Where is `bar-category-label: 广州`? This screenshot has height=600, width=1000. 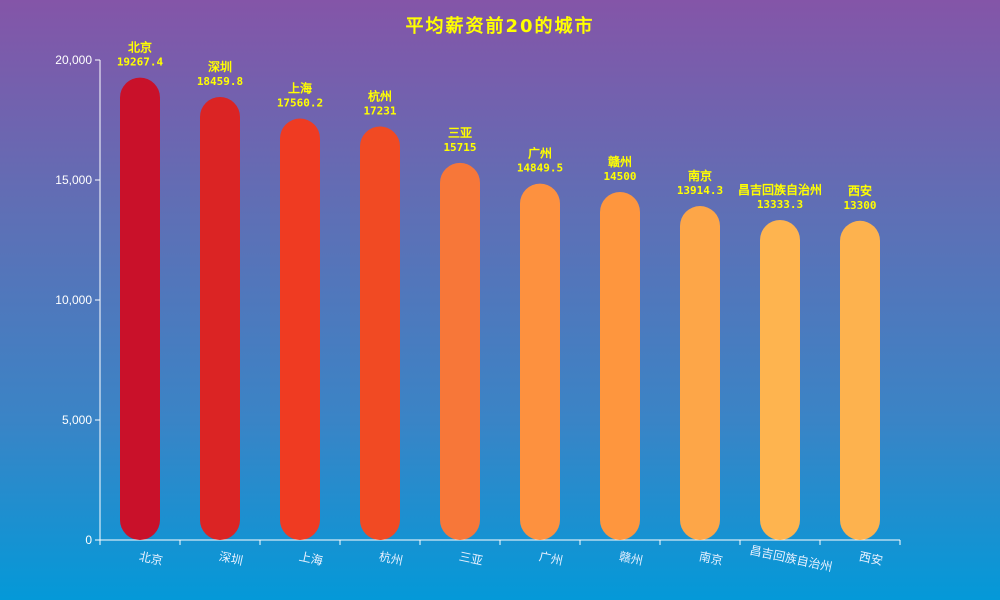
bar-category-label: 广州 is located at coordinates (540, 153).